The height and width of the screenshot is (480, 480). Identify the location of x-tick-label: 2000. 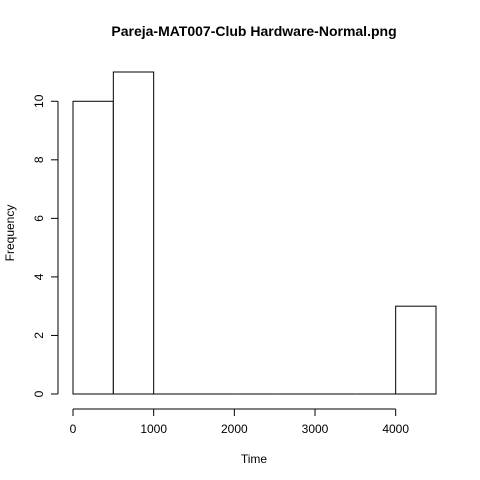
(234, 429).